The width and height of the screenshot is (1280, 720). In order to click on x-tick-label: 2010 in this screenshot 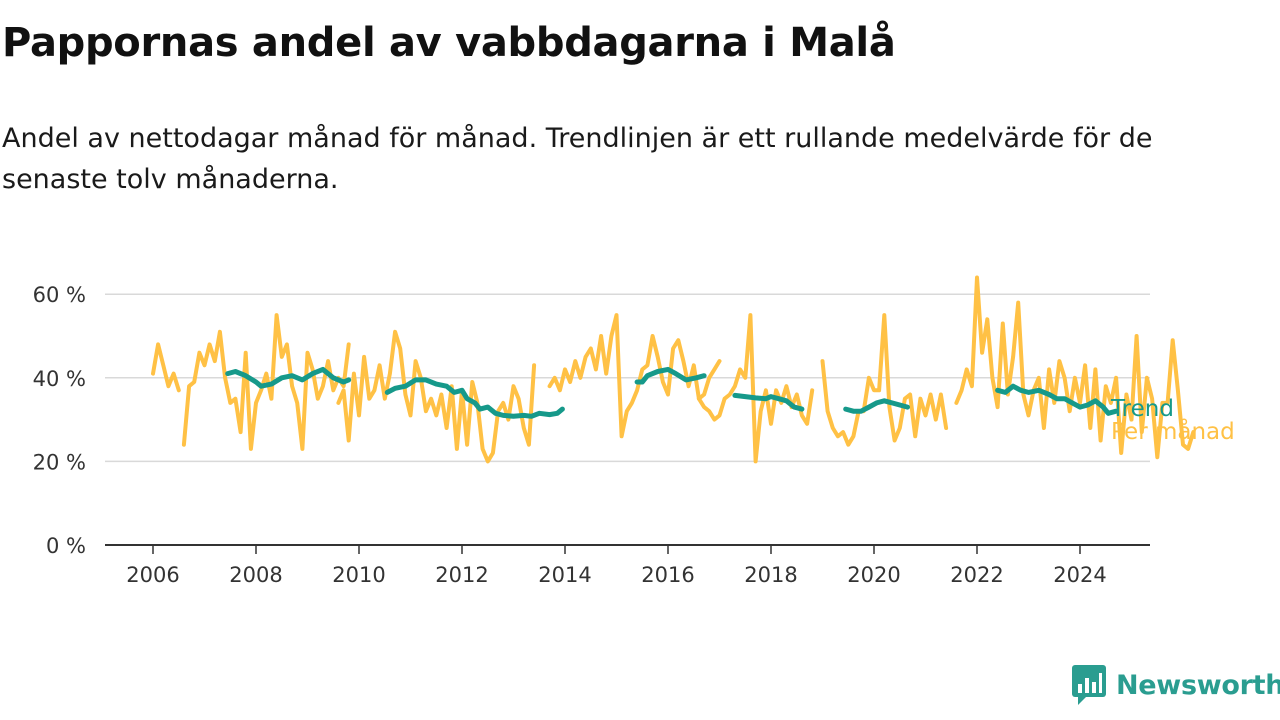, I will do `click(358, 575)`.